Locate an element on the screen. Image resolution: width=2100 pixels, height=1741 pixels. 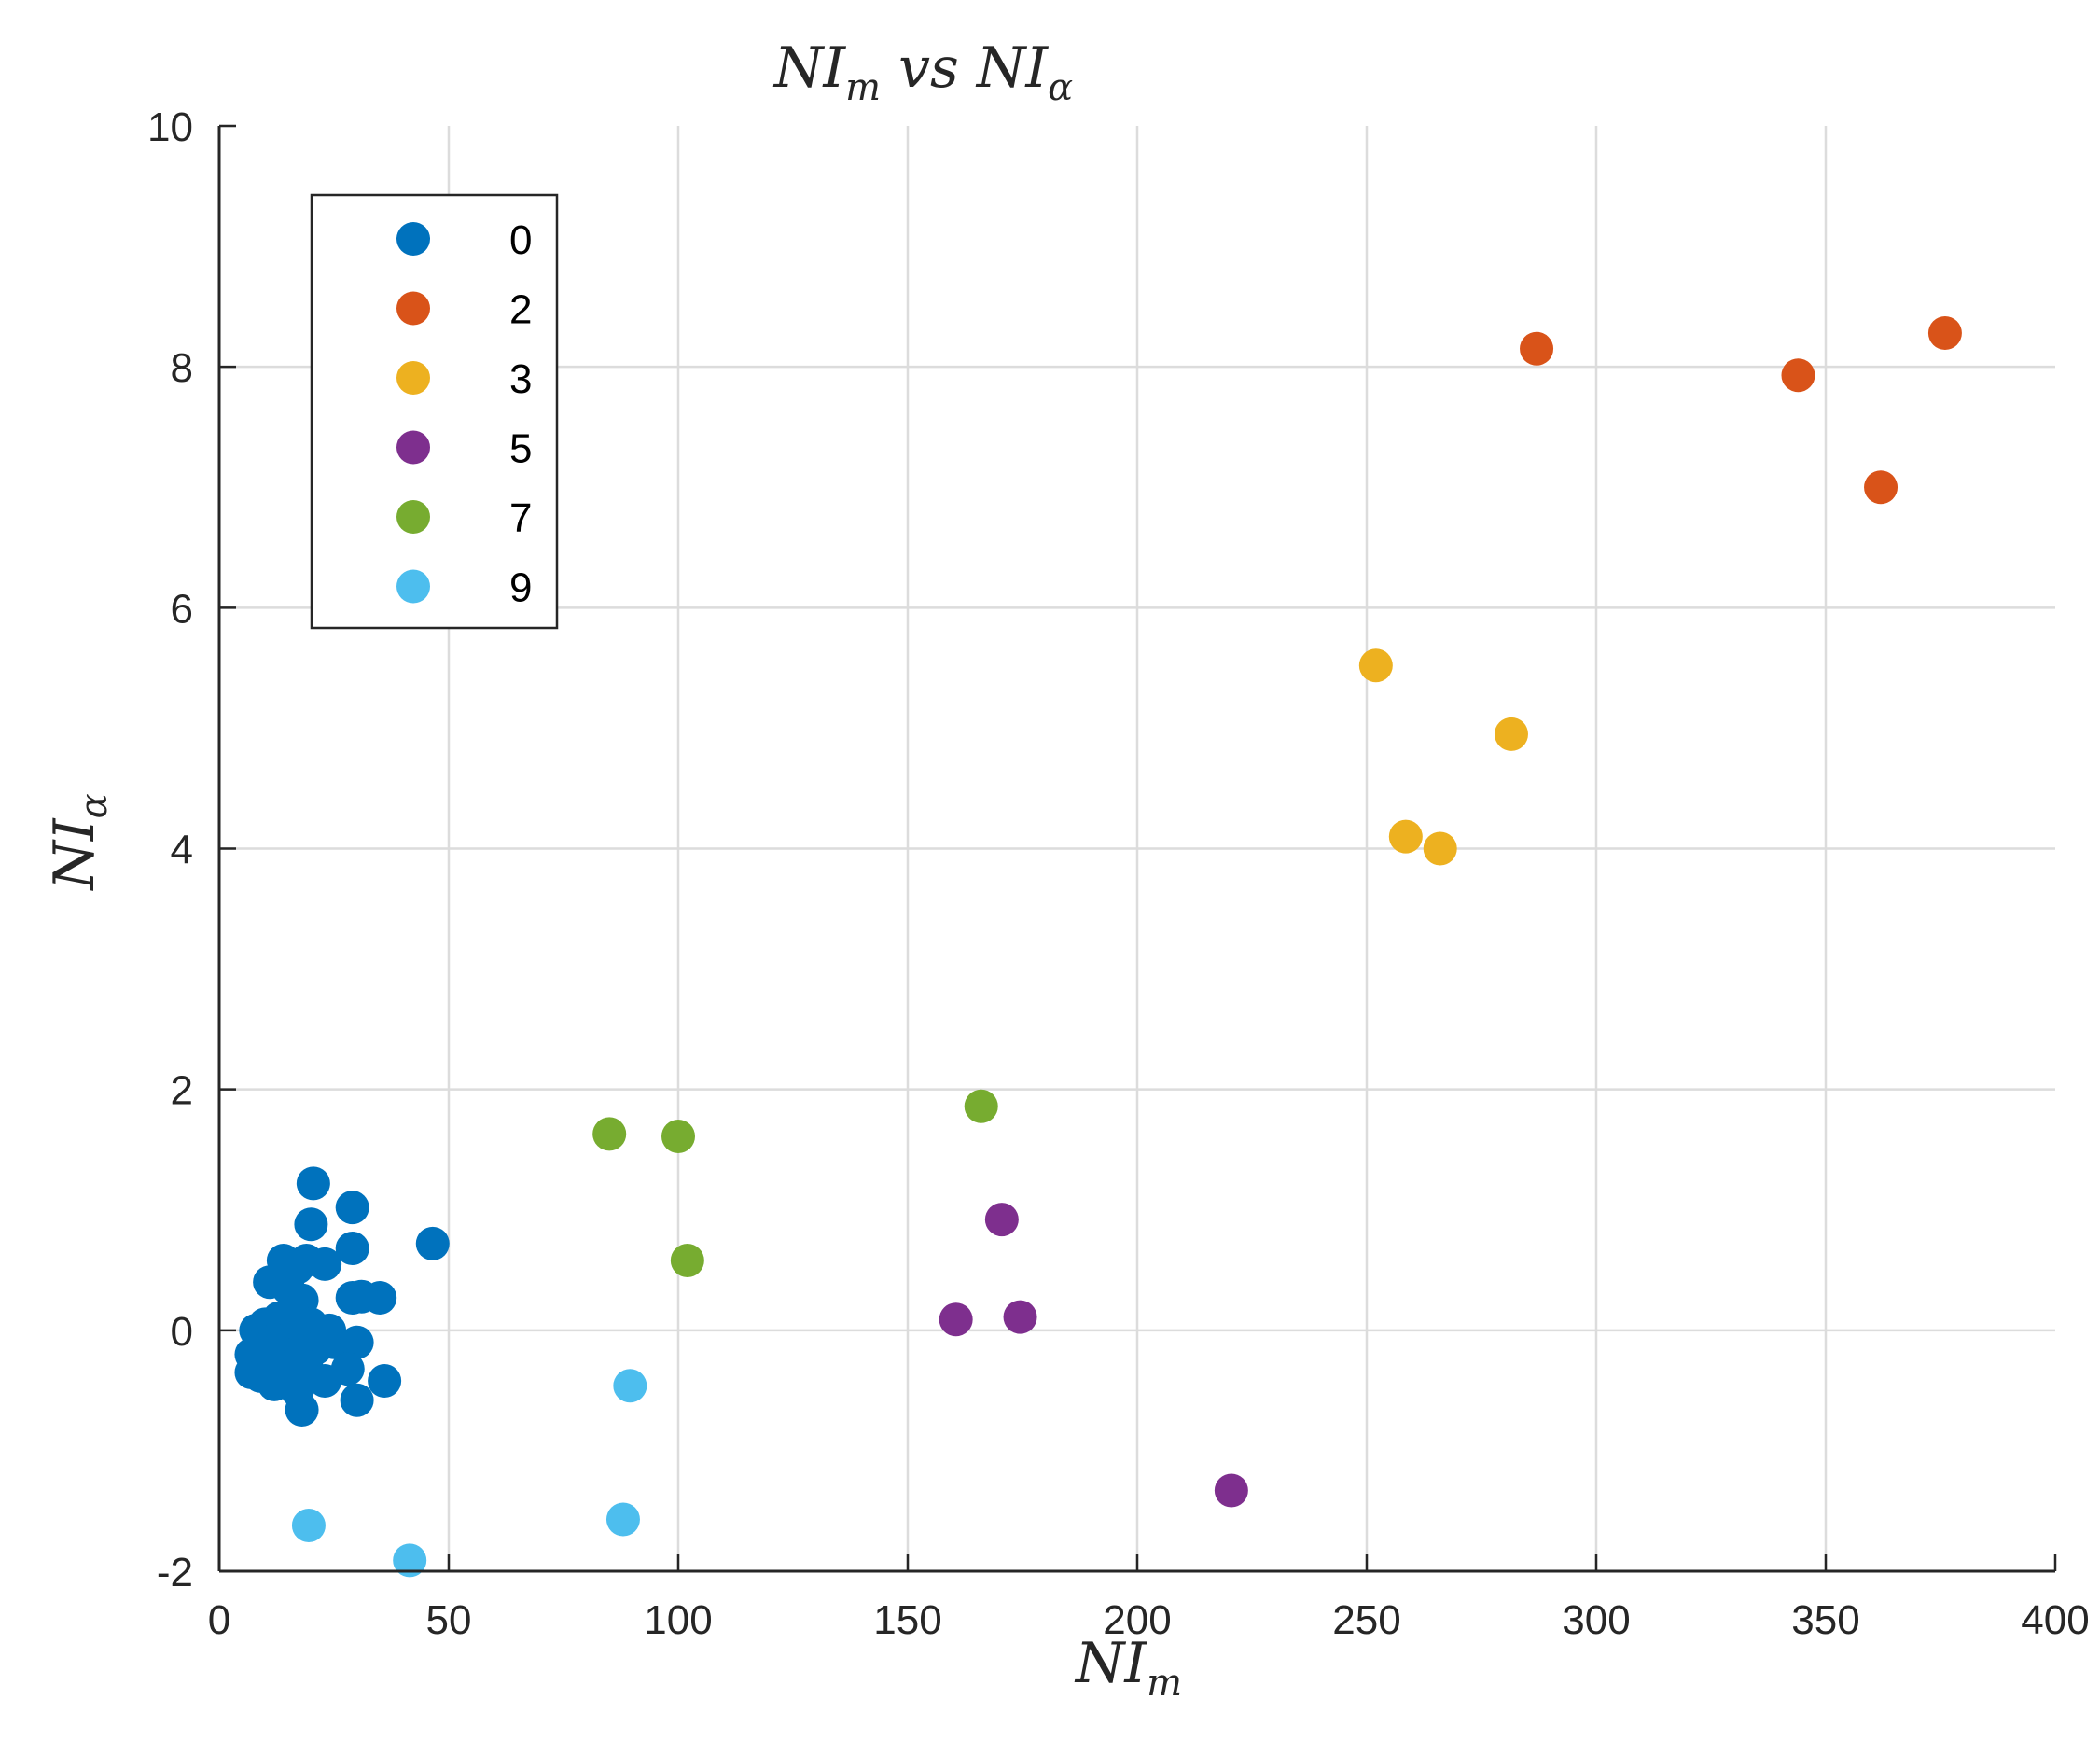
y-tick-label: 0 is located at coordinates (182, 1332).